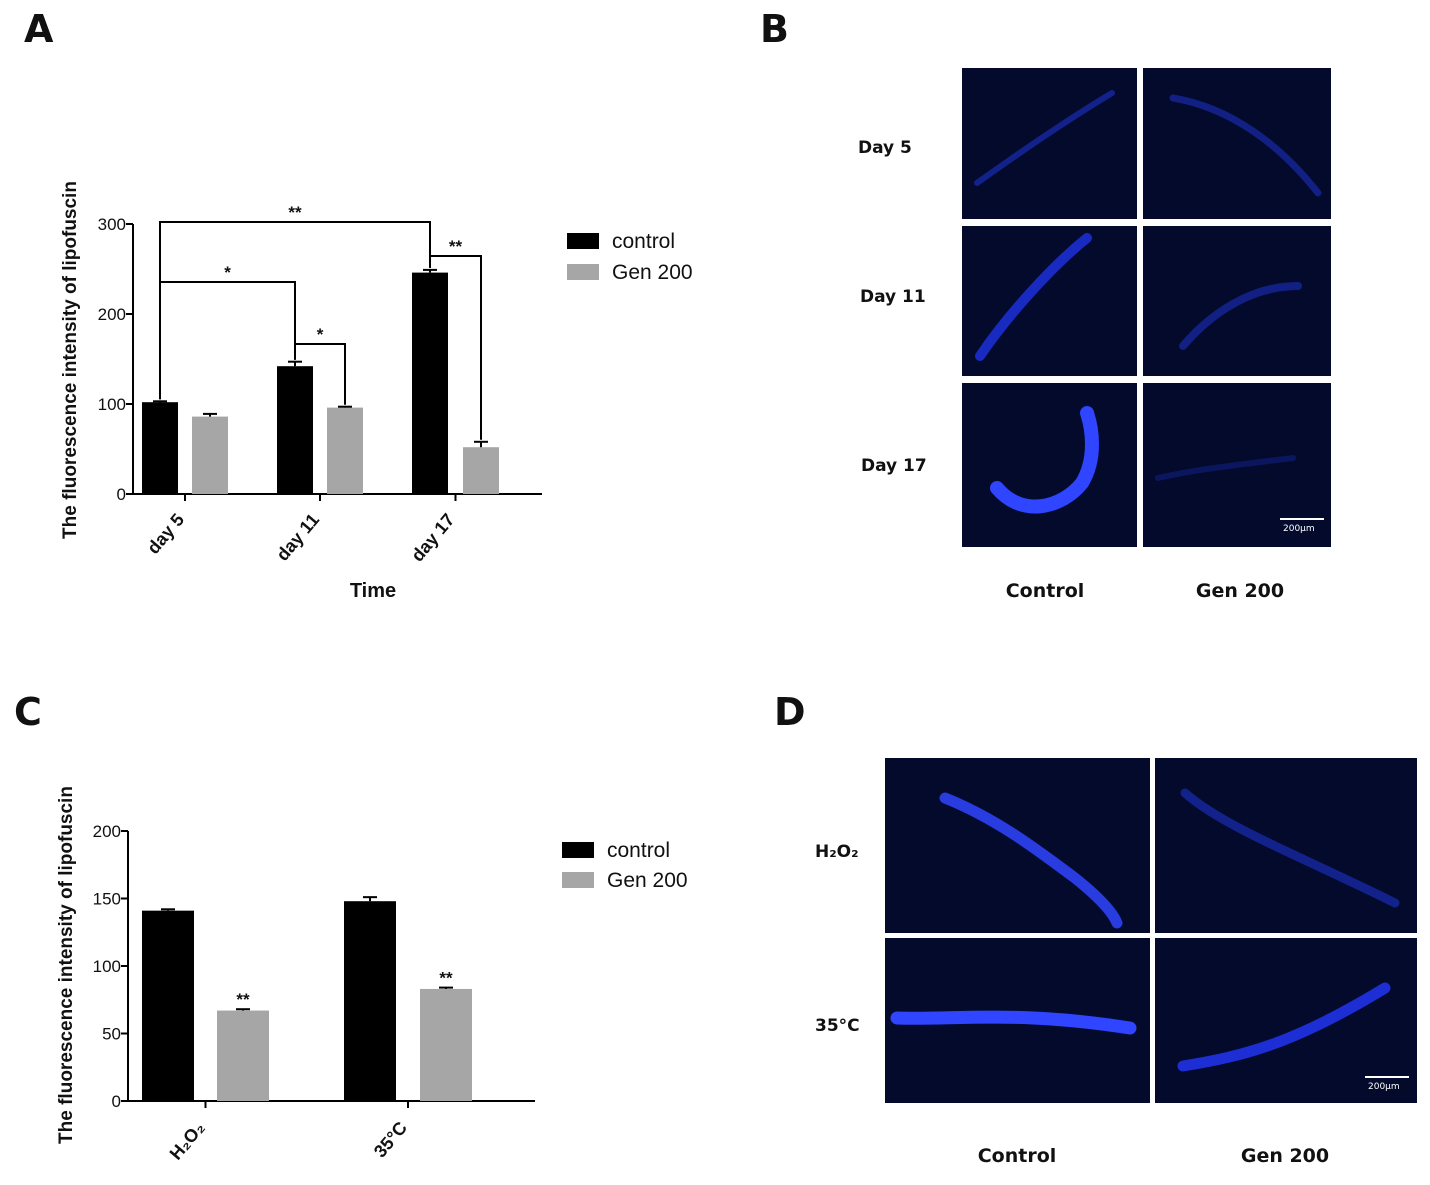  What do you see at coordinates (1237, 301) in the screenshot?
I see `micrograph-day11-gen200` at bounding box center [1237, 301].